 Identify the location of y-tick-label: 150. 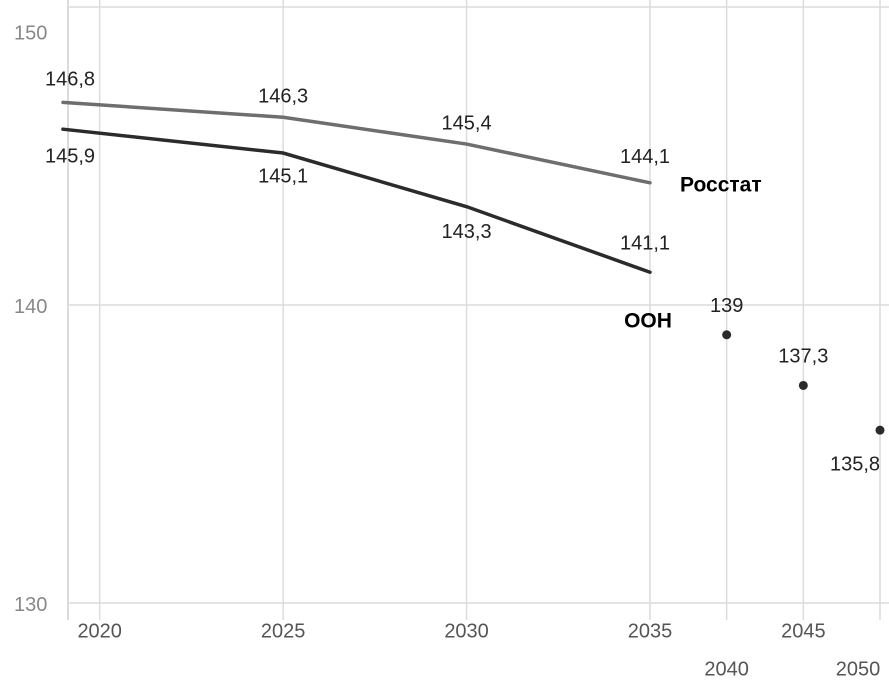
(30, 33).